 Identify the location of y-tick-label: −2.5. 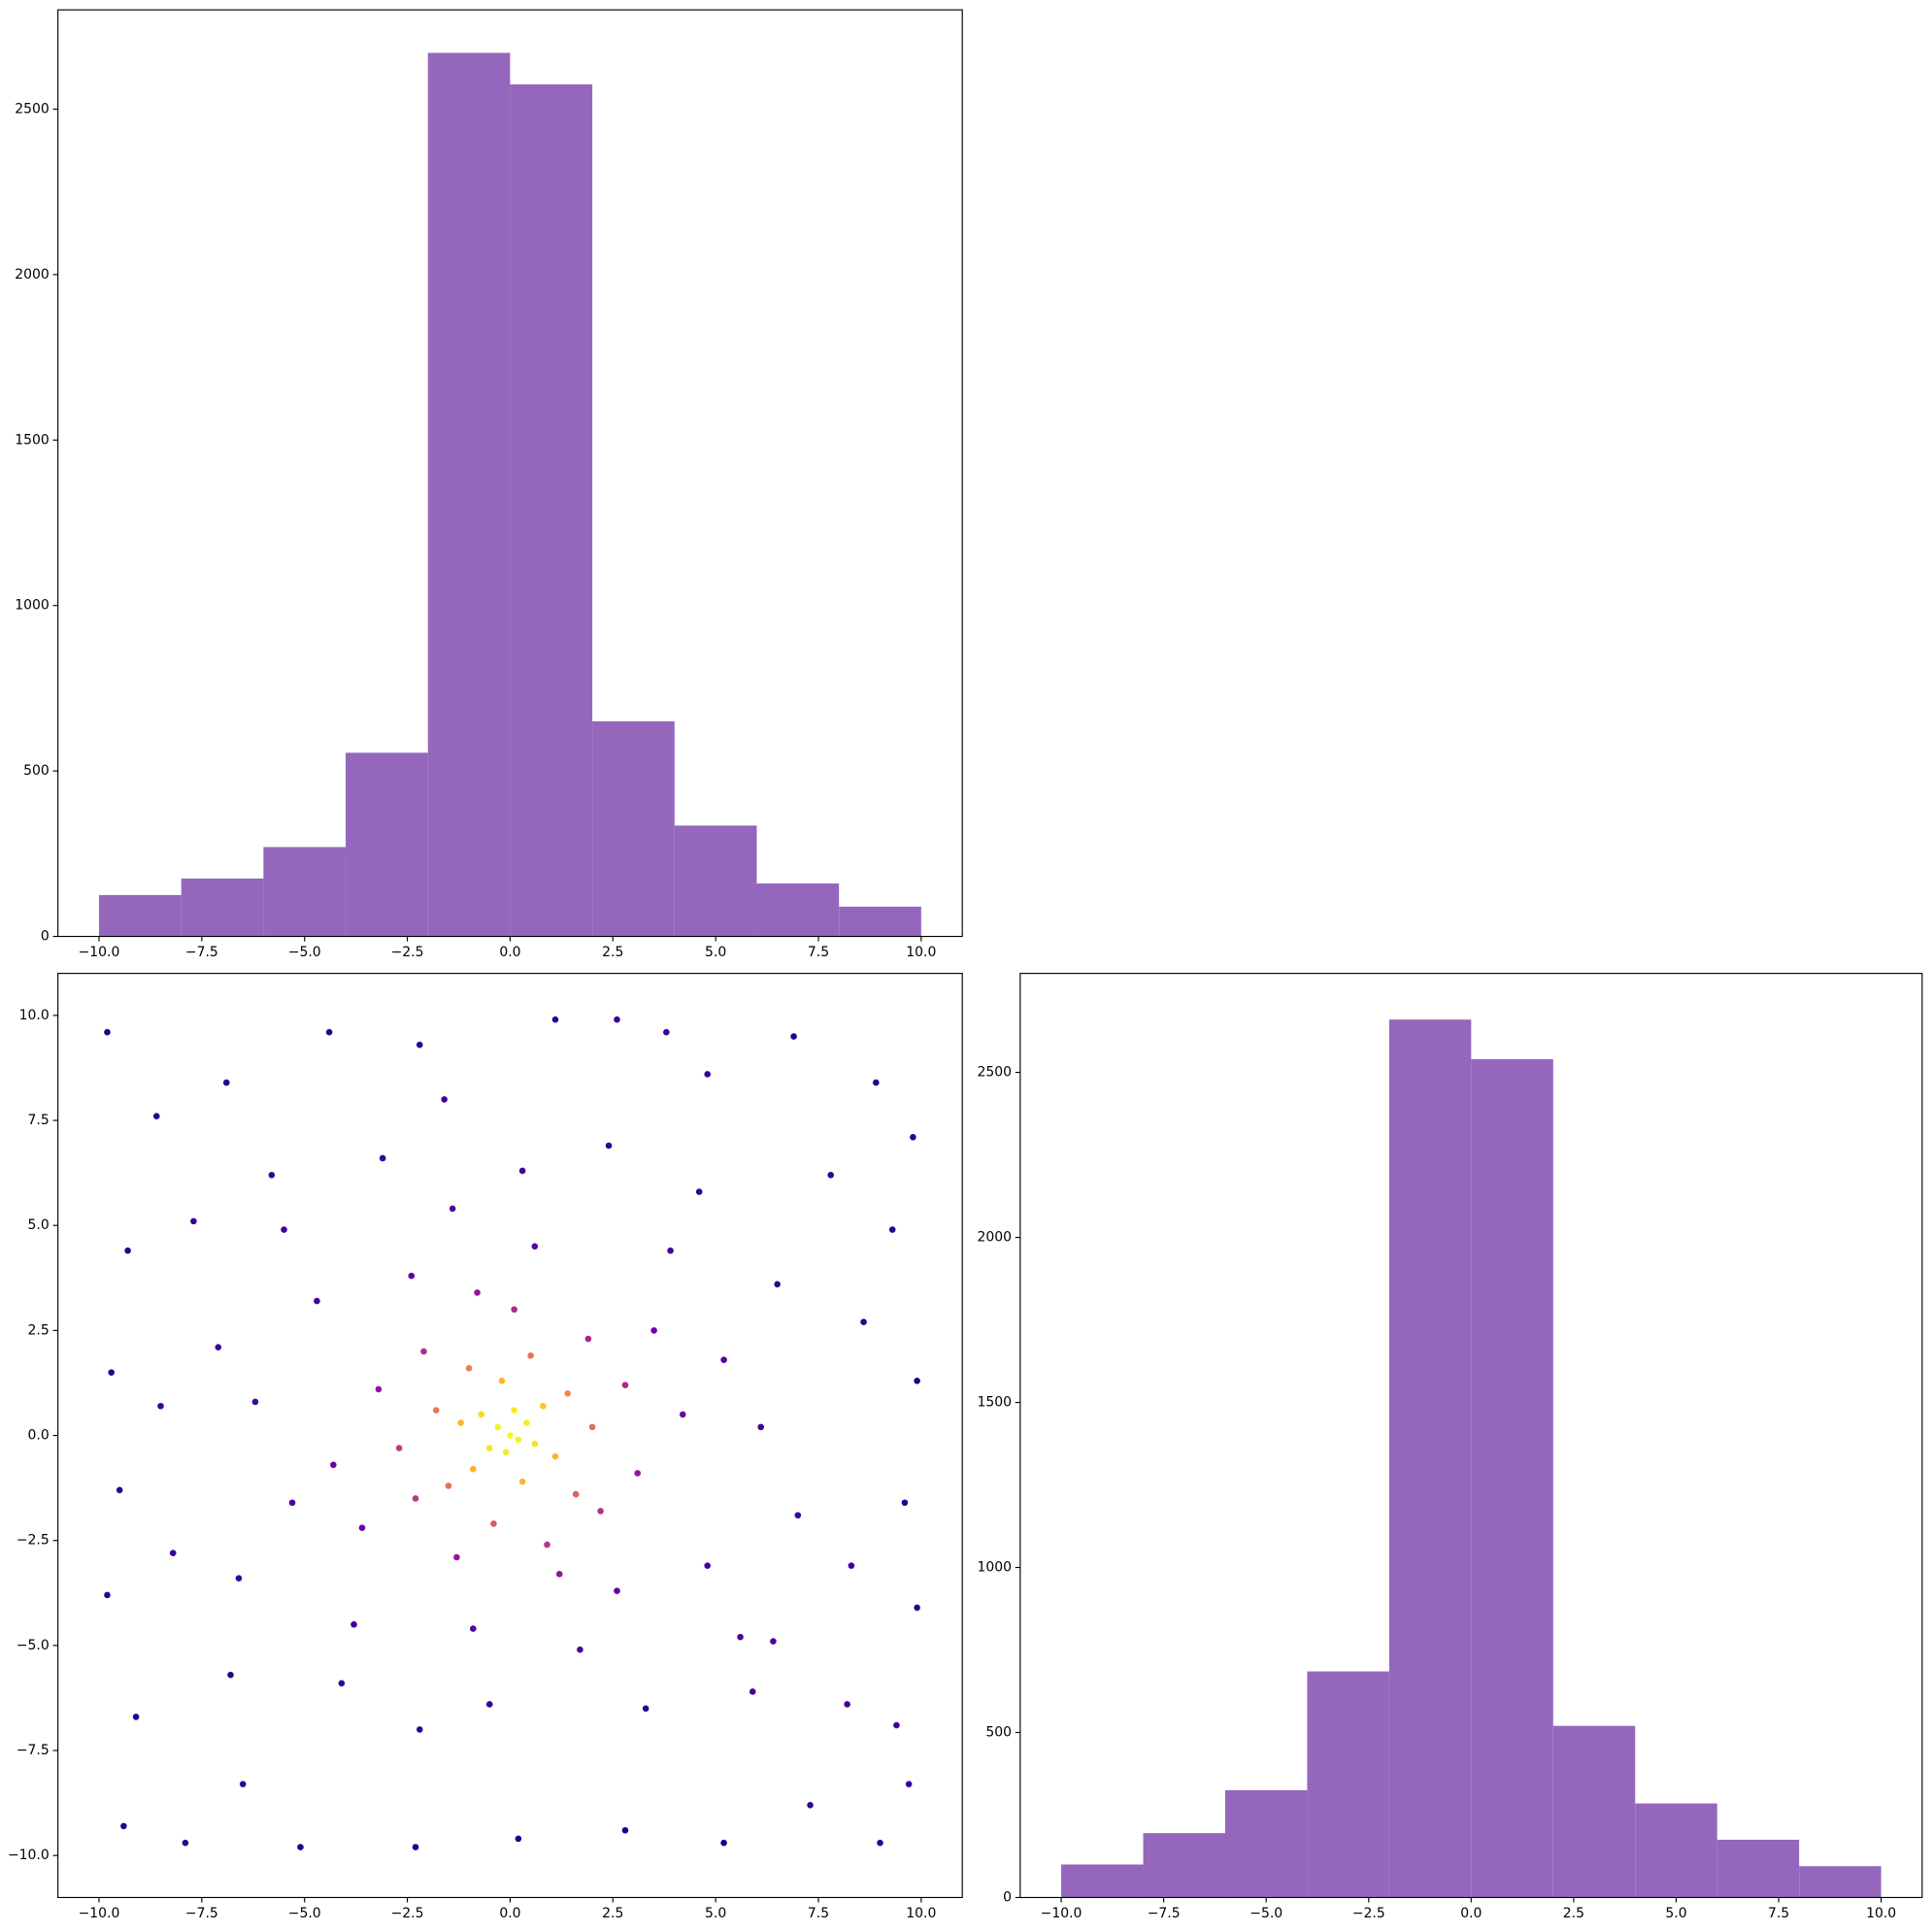
(33, 1541).